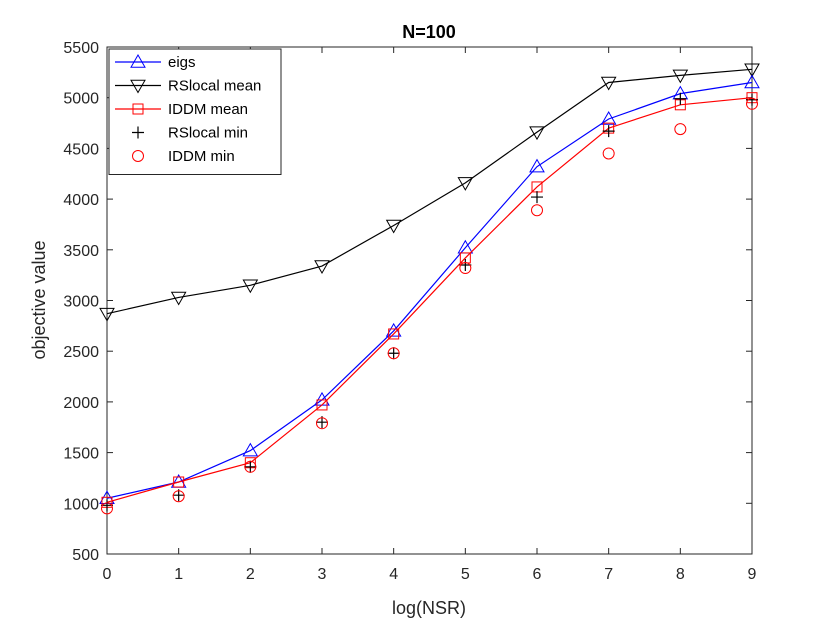 The height and width of the screenshot is (623, 830). I want to click on x-tick-label: 8, so click(680, 574).